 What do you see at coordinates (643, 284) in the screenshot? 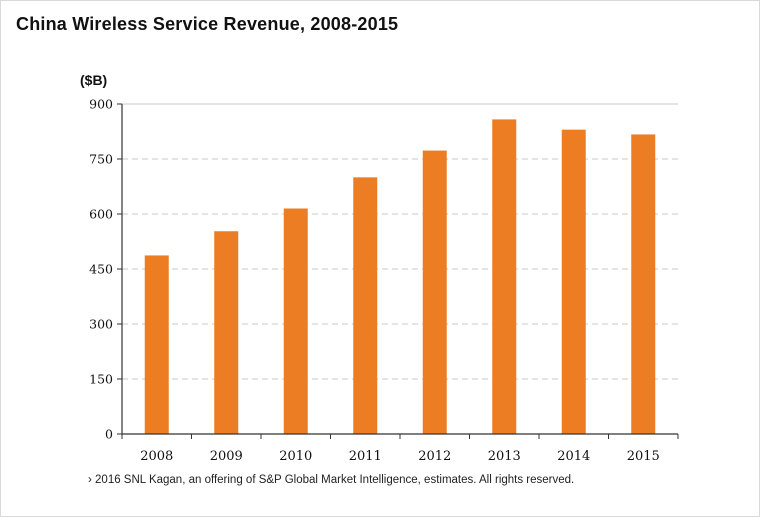
I see `bar-2015` at bounding box center [643, 284].